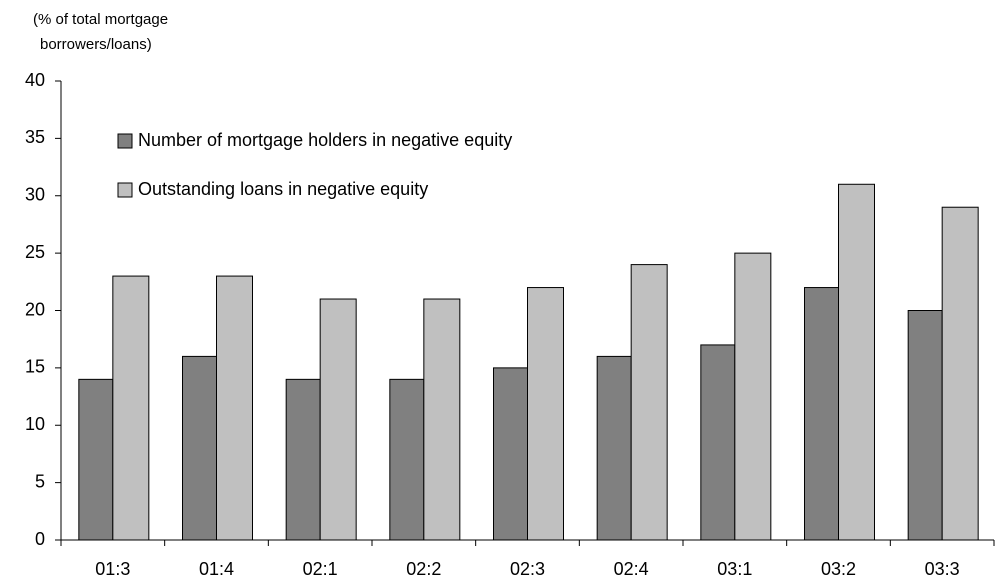  I want to click on y-tick-label: 0, so click(40, 539).